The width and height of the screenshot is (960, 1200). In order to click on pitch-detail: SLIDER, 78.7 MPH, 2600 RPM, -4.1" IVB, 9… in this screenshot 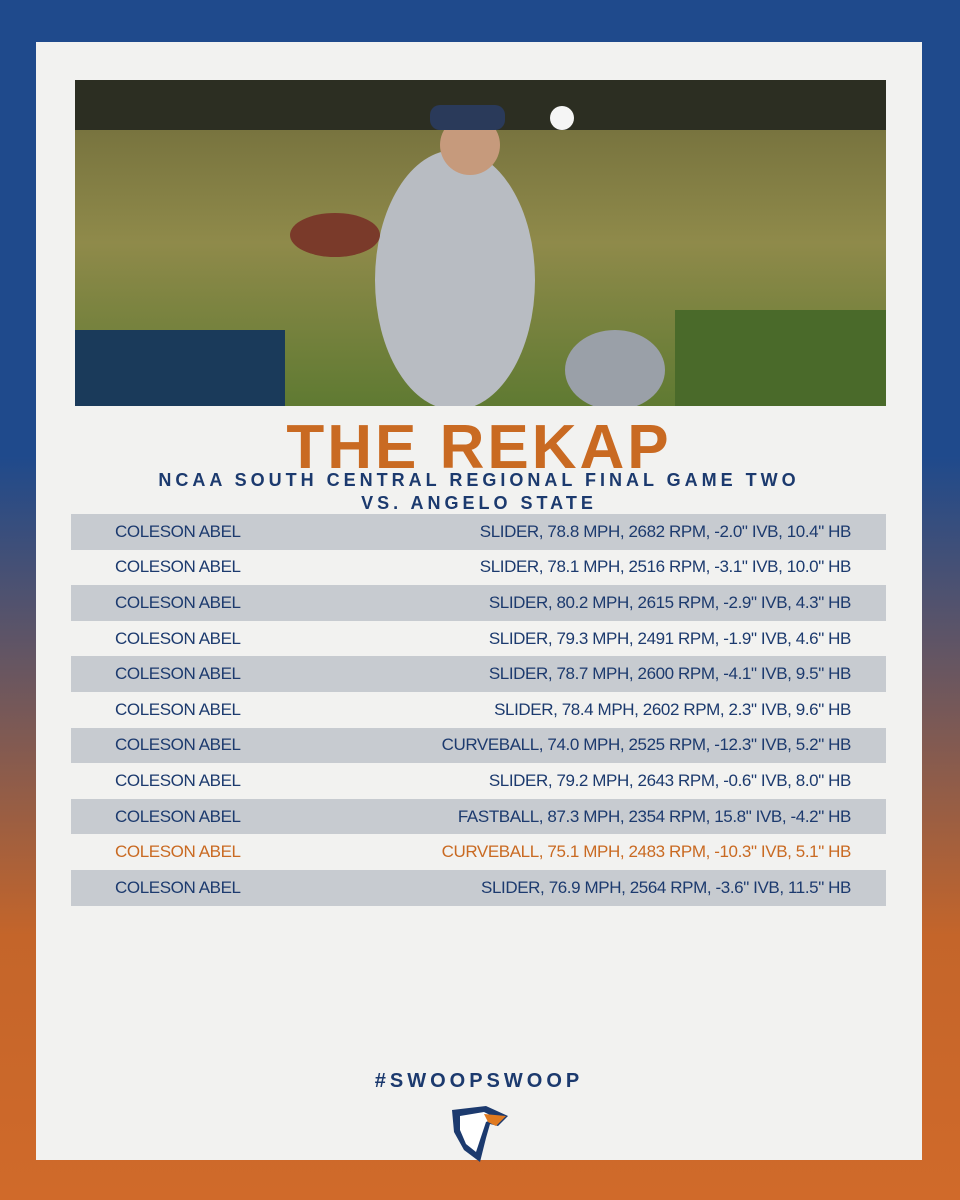, I will do `click(670, 674)`.